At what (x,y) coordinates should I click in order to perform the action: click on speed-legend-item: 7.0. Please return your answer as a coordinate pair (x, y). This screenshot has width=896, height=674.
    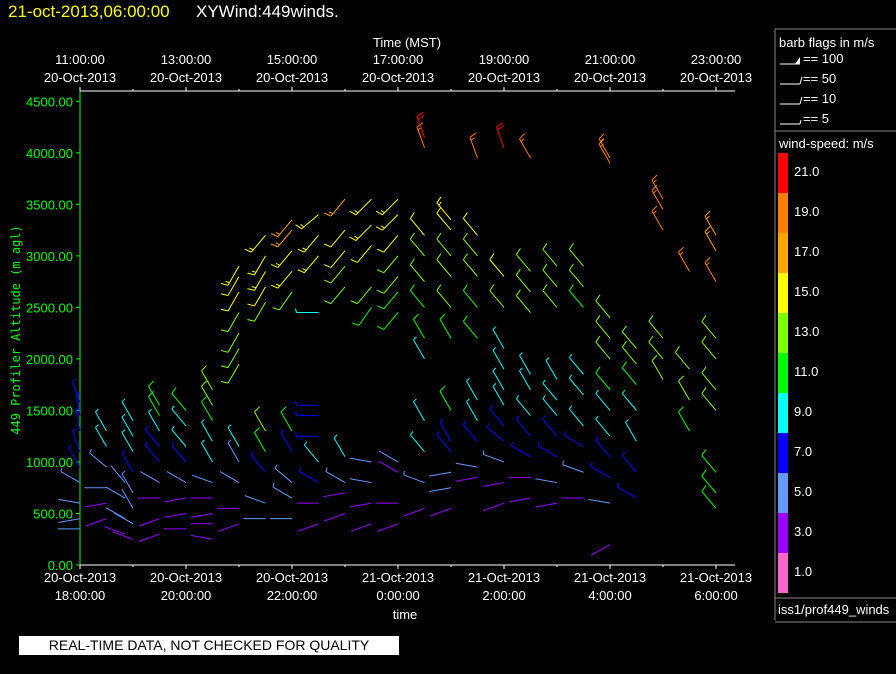
    Looking at the image, I should click on (795, 453).